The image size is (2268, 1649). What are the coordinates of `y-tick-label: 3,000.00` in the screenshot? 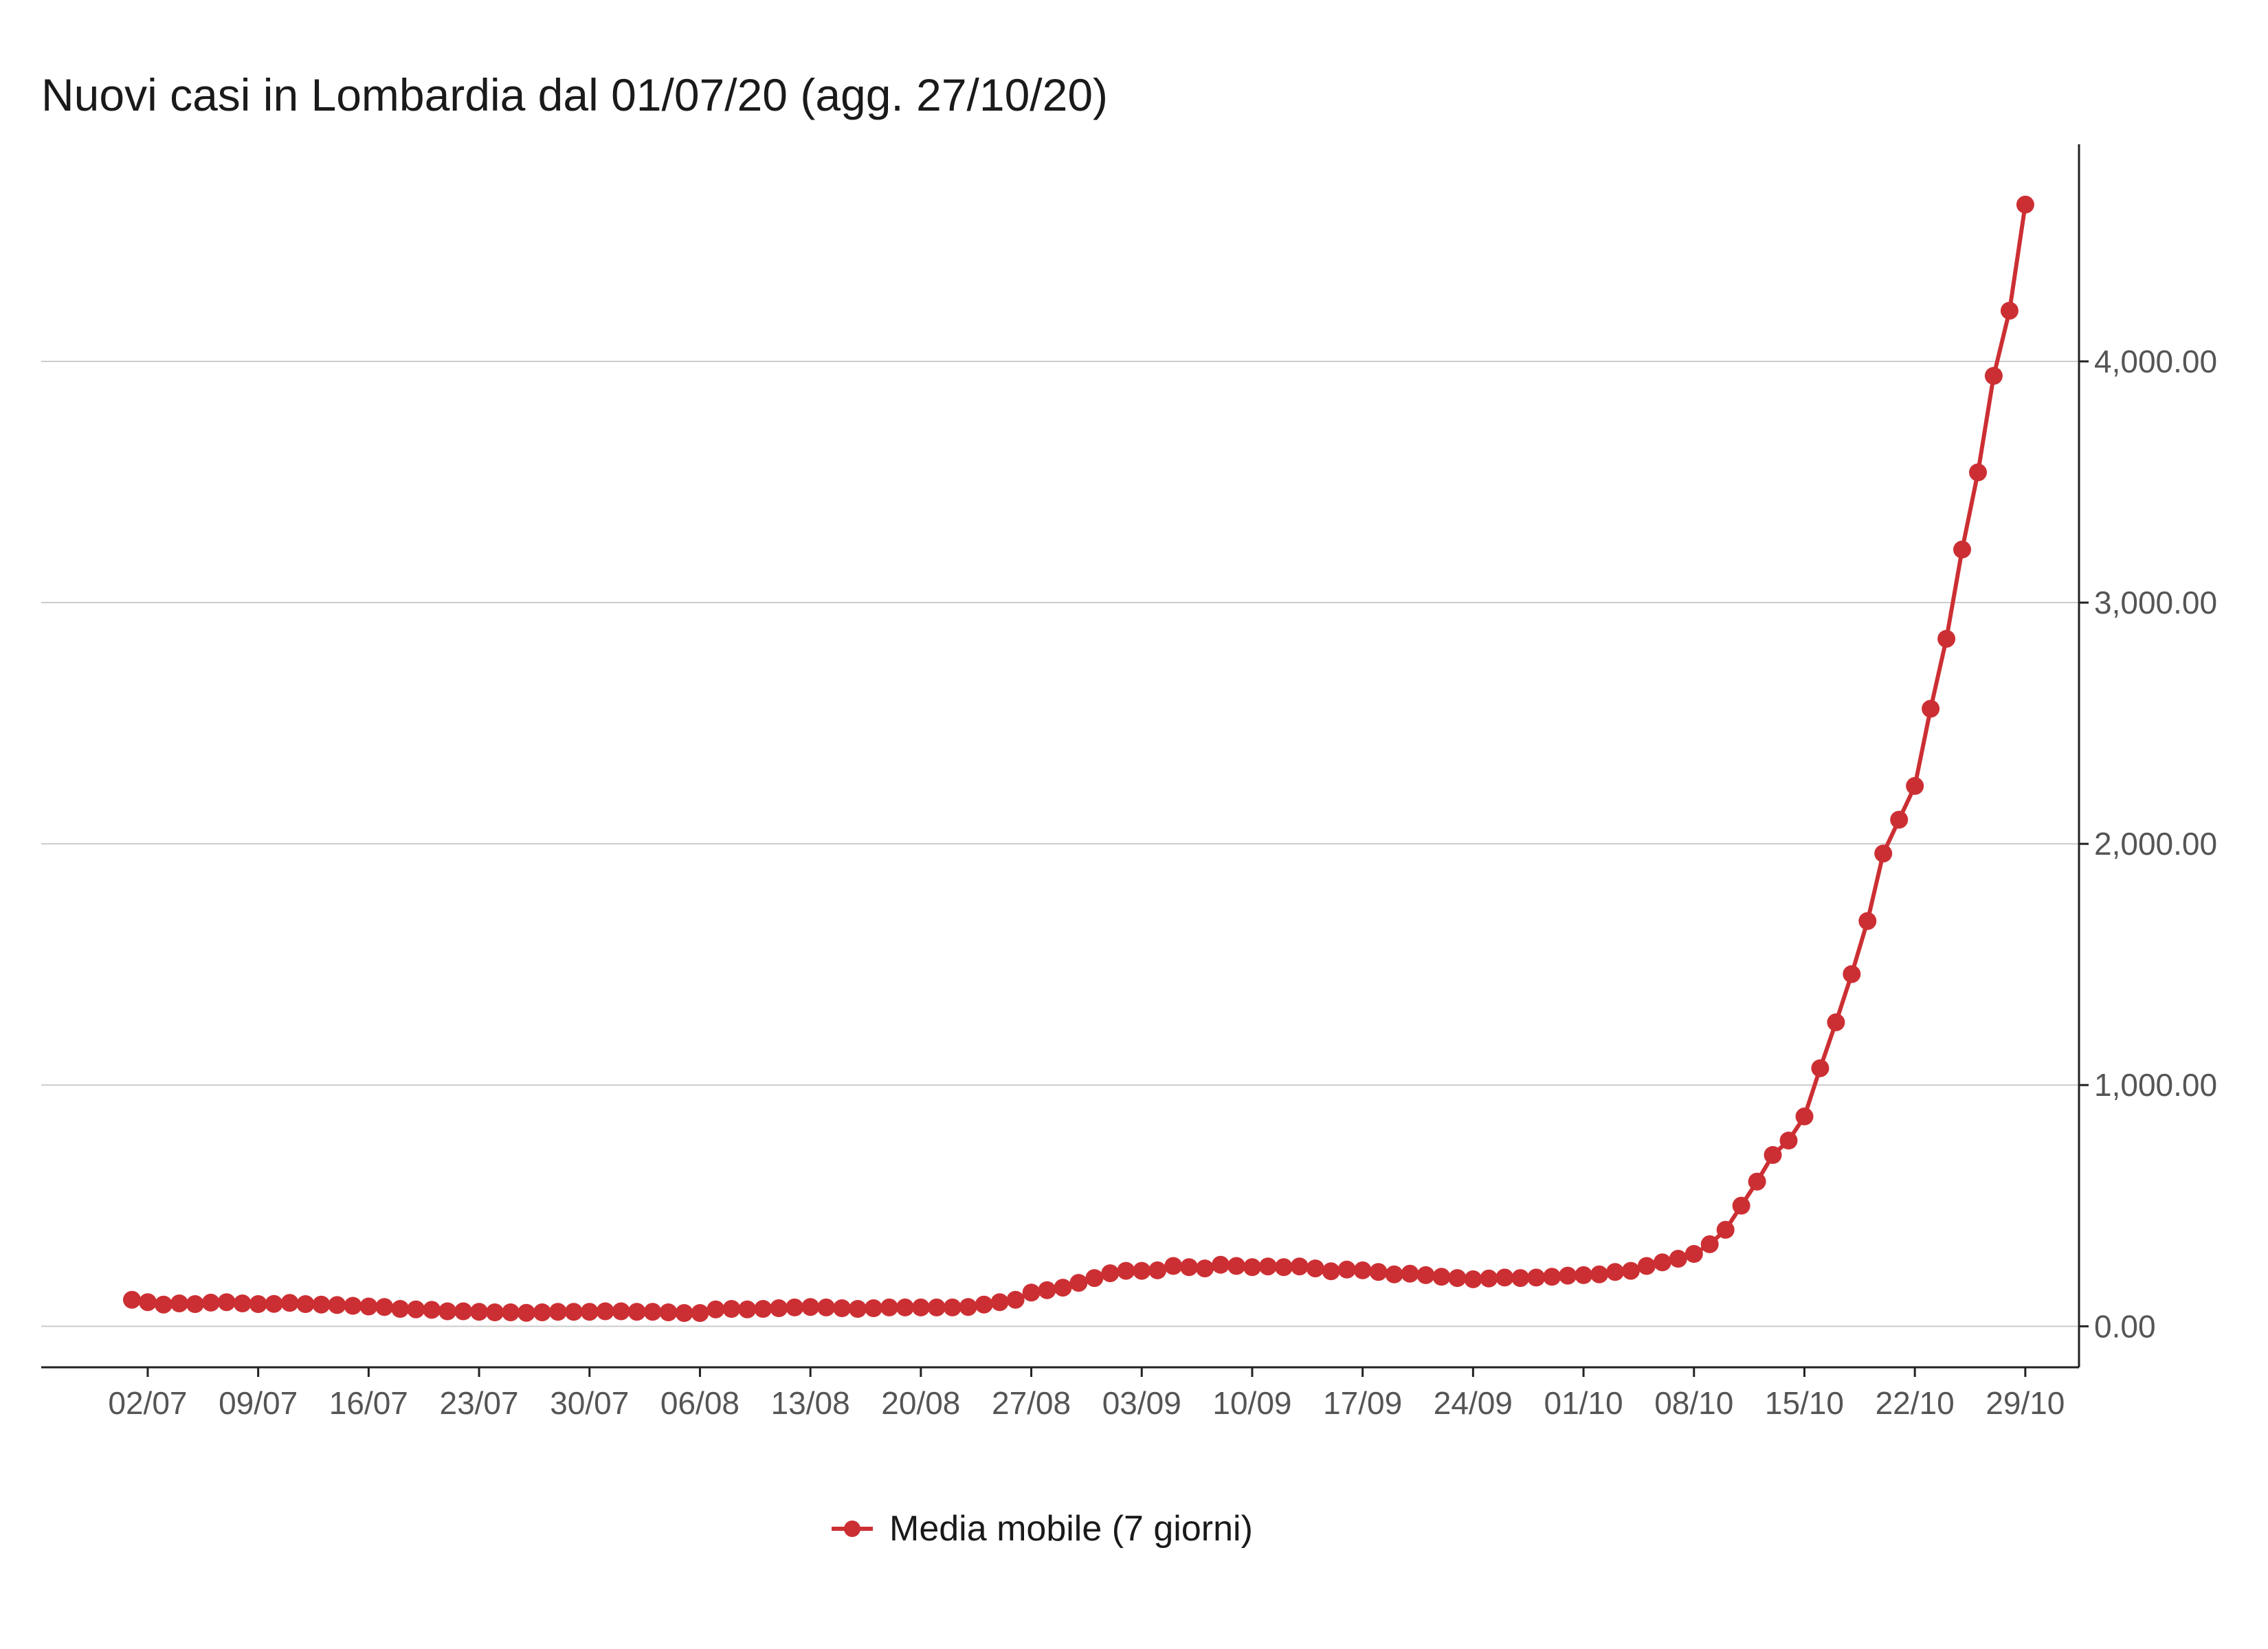 It's located at (2155, 602).